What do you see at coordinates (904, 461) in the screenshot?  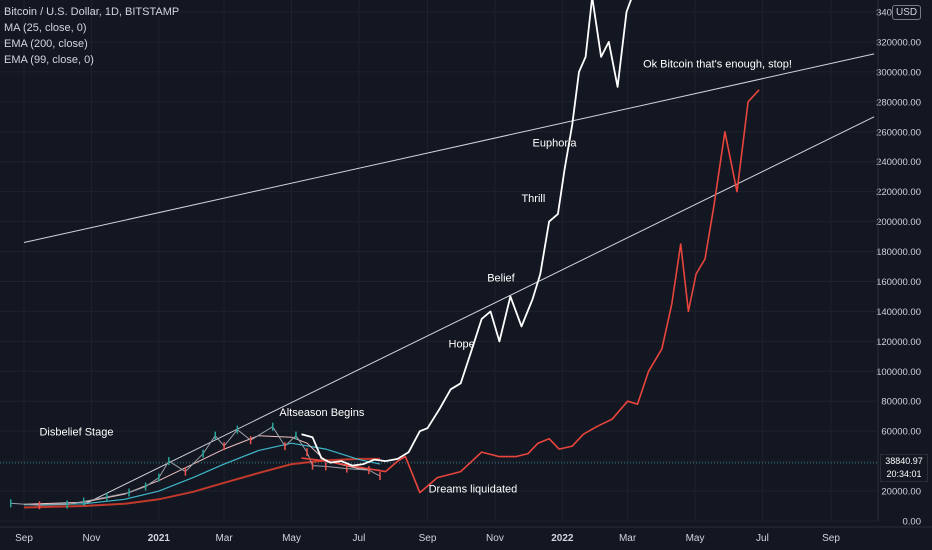 I see `current-price-value: 38840.97` at bounding box center [904, 461].